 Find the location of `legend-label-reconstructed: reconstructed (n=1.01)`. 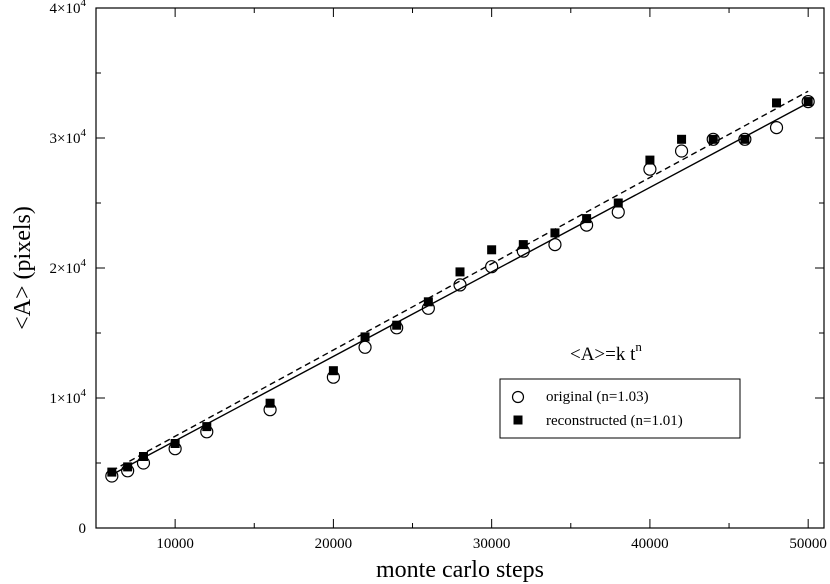

legend-label-reconstructed: reconstructed (n=1.01) is located at coordinates (614, 421).